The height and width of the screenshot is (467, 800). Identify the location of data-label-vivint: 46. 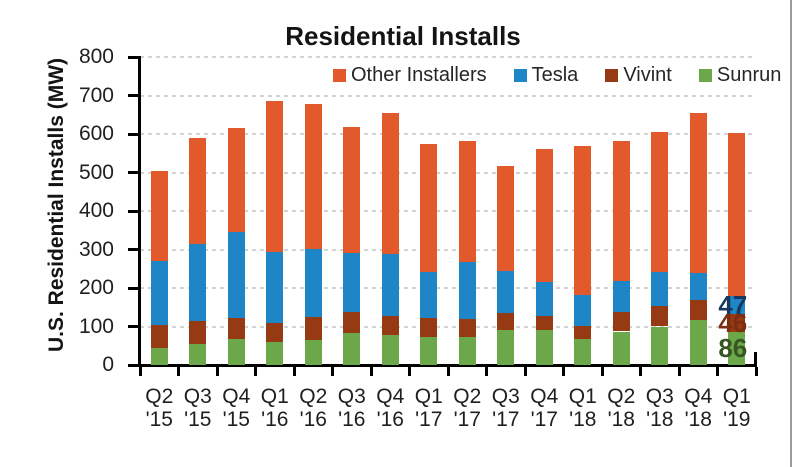
(733, 323).